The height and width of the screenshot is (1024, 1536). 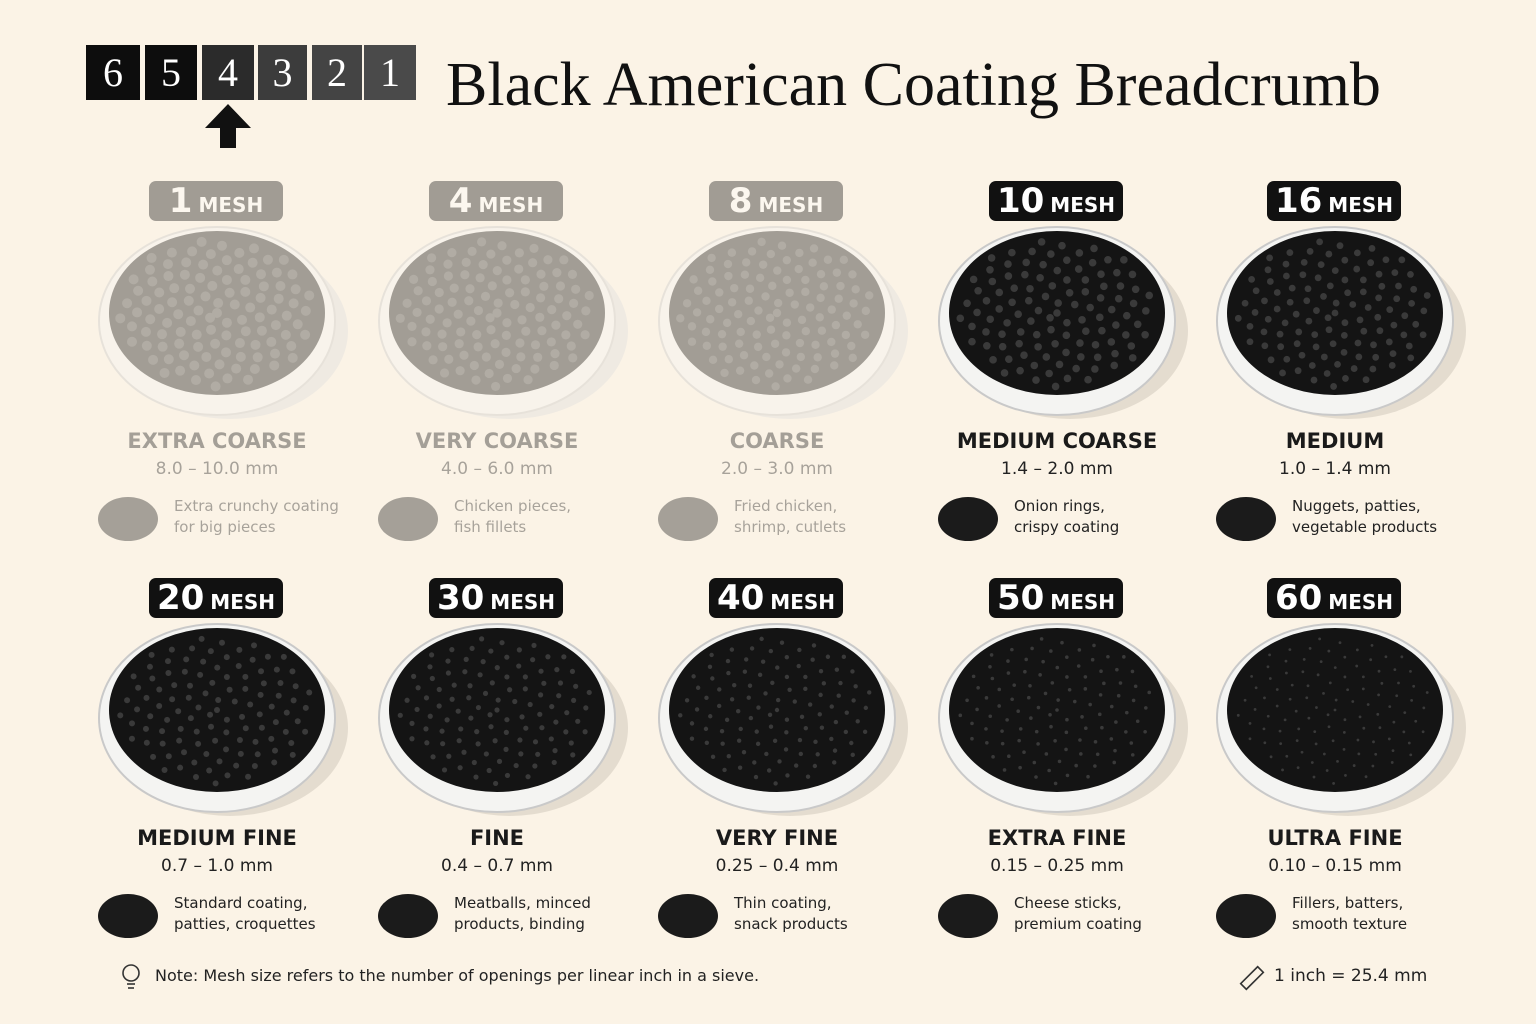 I want to click on conversion: 1 inch = 25.4 mm, so click(x=1351, y=976).